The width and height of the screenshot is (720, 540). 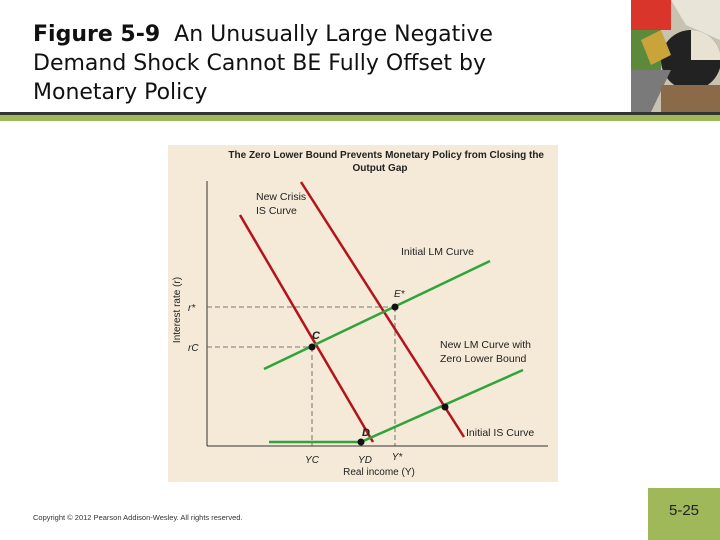 What do you see at coordinates (276, 211) in the screenshot?
I see `label-new-crisis-is-2: IS Curve` at bounding box center [276, 211].